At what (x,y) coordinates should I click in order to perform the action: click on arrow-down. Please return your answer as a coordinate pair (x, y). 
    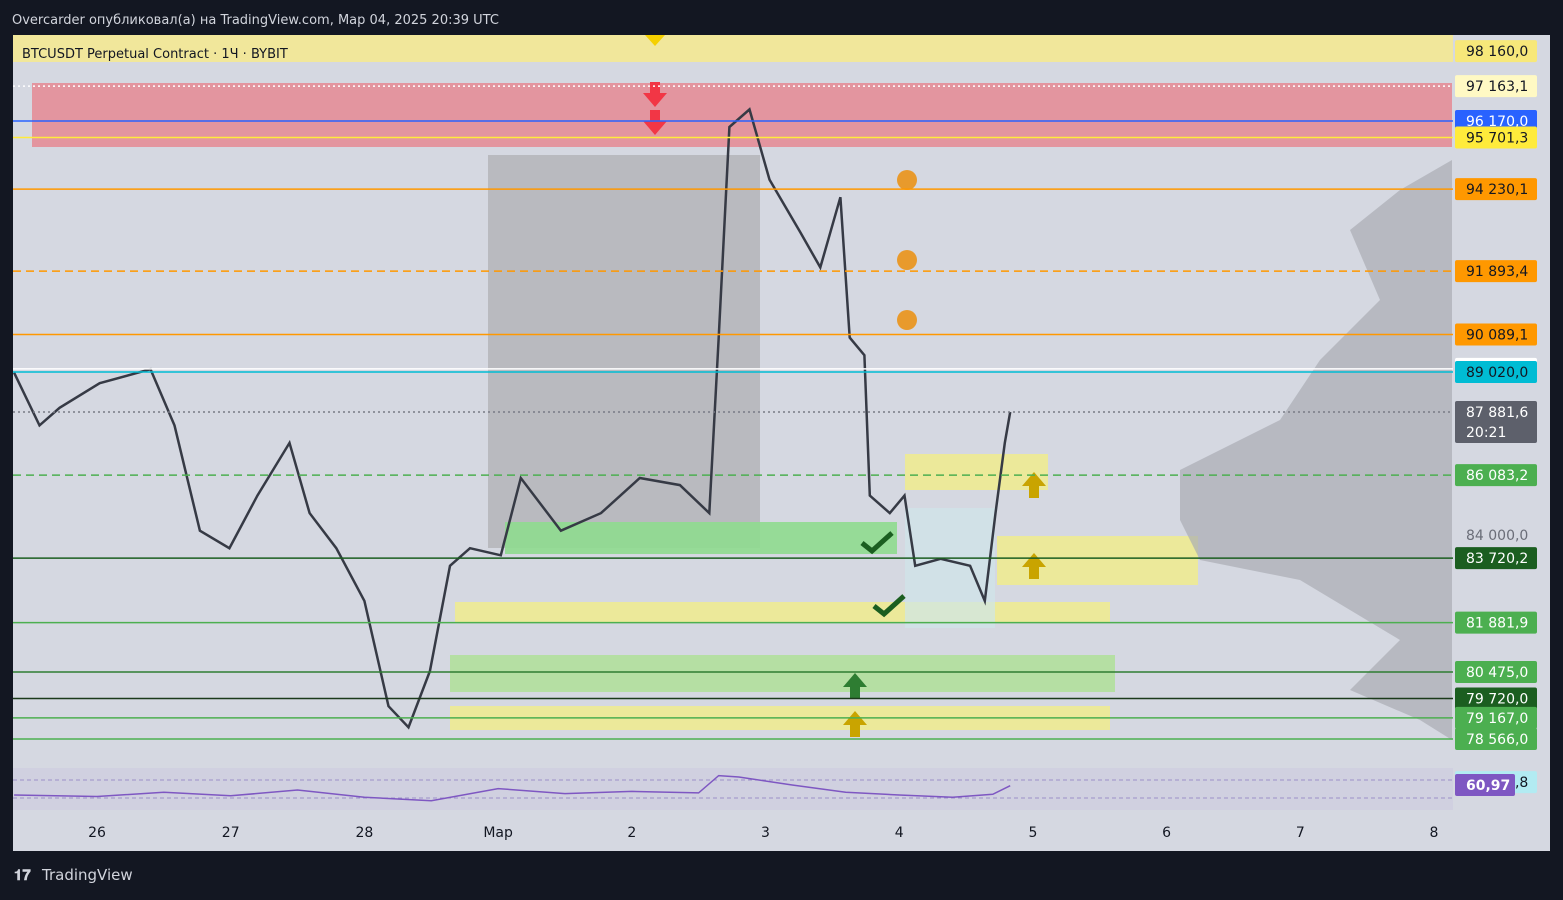
    Looking at the image, I should click on (655, 108).